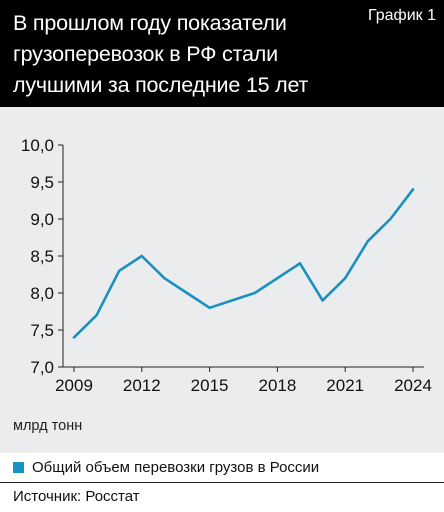 This screenshot has width=444, height=512. I want to click on x-axis-ticks: 2009 2012 2015 2018 2021 2024, so click(243, 381).